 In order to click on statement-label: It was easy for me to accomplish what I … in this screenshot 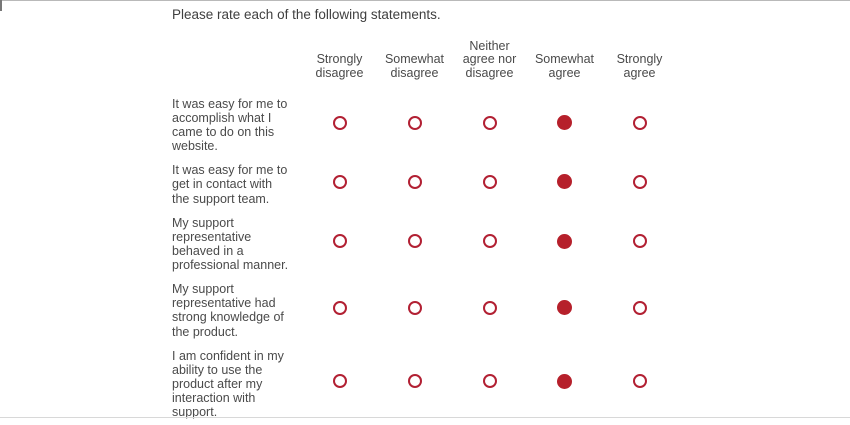, I will do `click(230, 125)`.